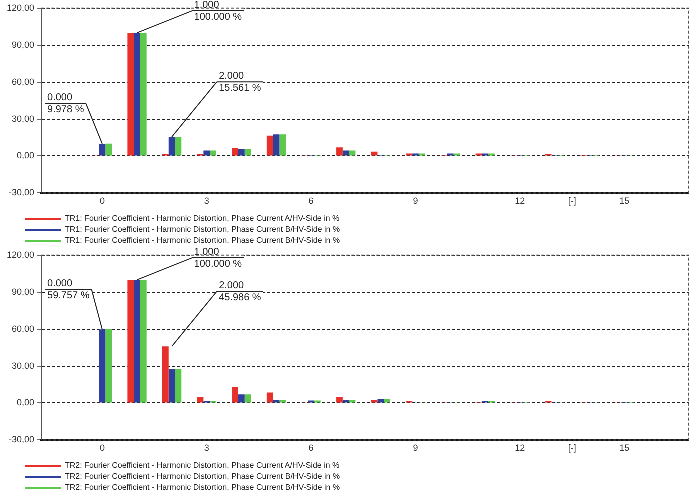 This screenshot has height=494, width=695. What do you see at coordinates (66, 104) in the screenshot?
I see `annotation: 0.000 9.978 %` at bounding box center [66, 104].